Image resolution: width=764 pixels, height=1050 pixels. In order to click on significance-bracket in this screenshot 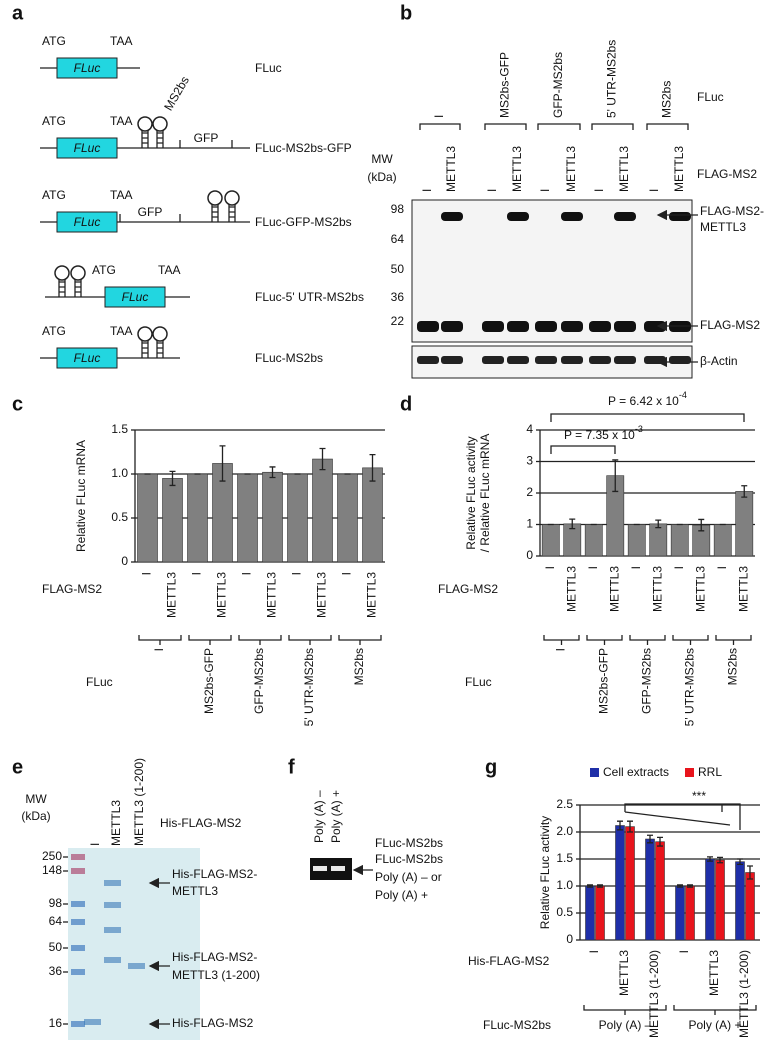, I will do `click(647, 417)`.